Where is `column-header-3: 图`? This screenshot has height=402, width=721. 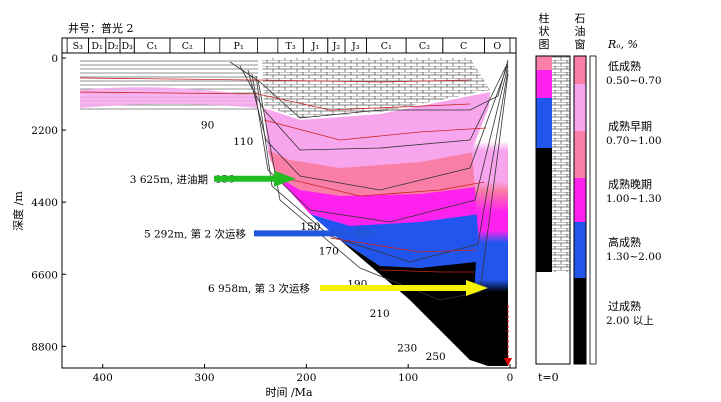
column-header-3: 图 is located at coordinates (544, 44).